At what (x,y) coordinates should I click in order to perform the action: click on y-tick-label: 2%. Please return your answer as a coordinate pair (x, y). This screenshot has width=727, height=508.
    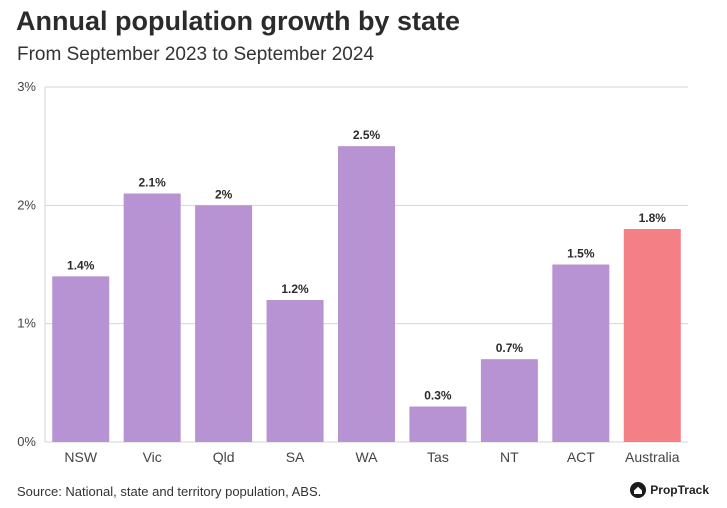
    Looking at the image, I should click on (26, 204).